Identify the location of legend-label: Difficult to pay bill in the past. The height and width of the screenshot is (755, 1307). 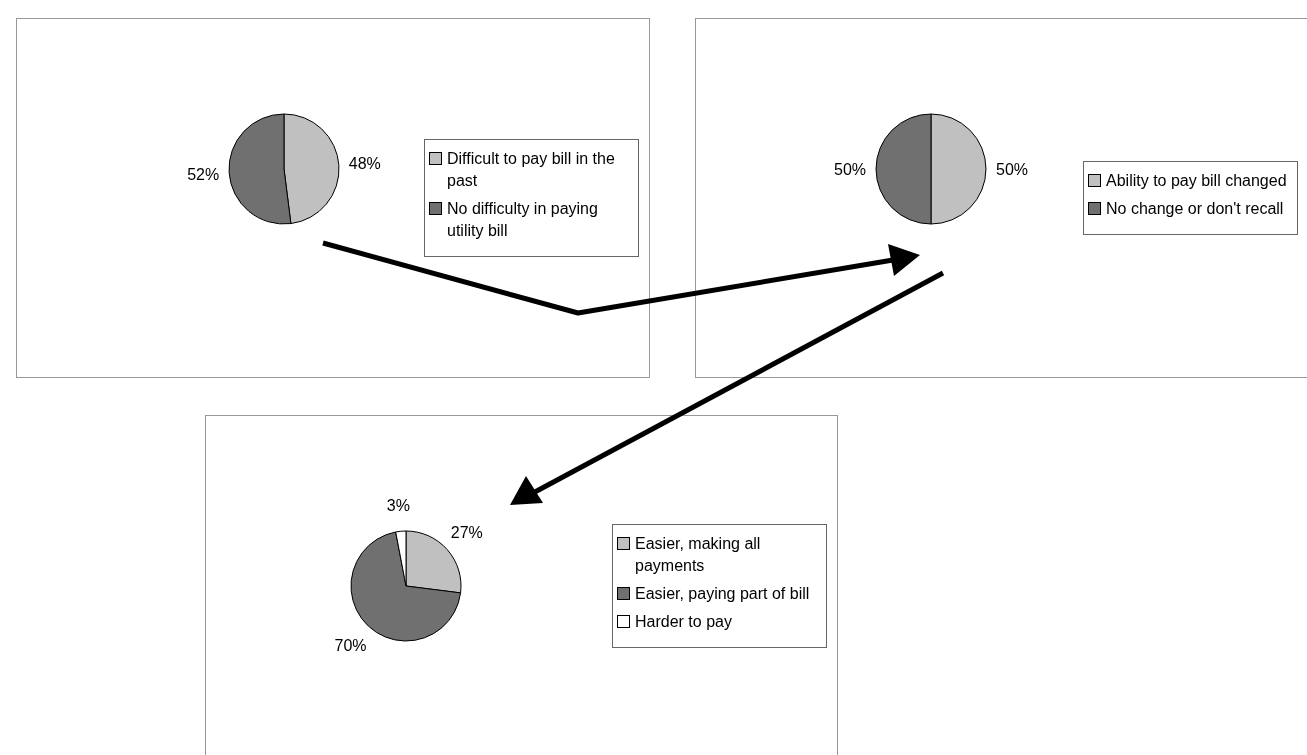
(531, 170).